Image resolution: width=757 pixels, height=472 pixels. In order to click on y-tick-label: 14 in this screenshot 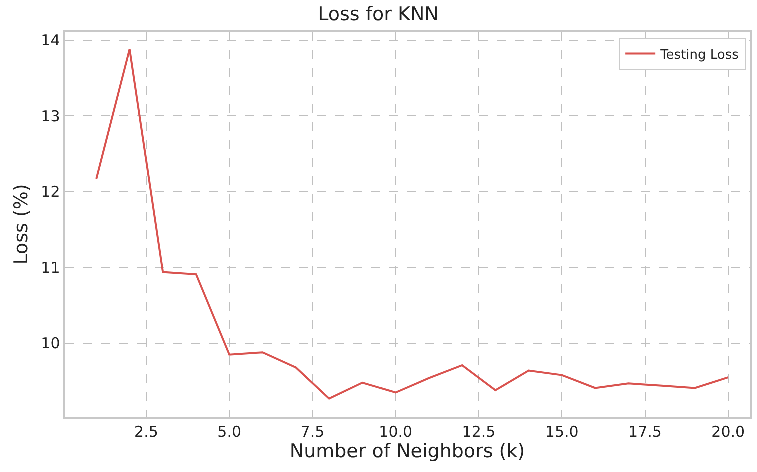, I will do `click(50, 41)`.